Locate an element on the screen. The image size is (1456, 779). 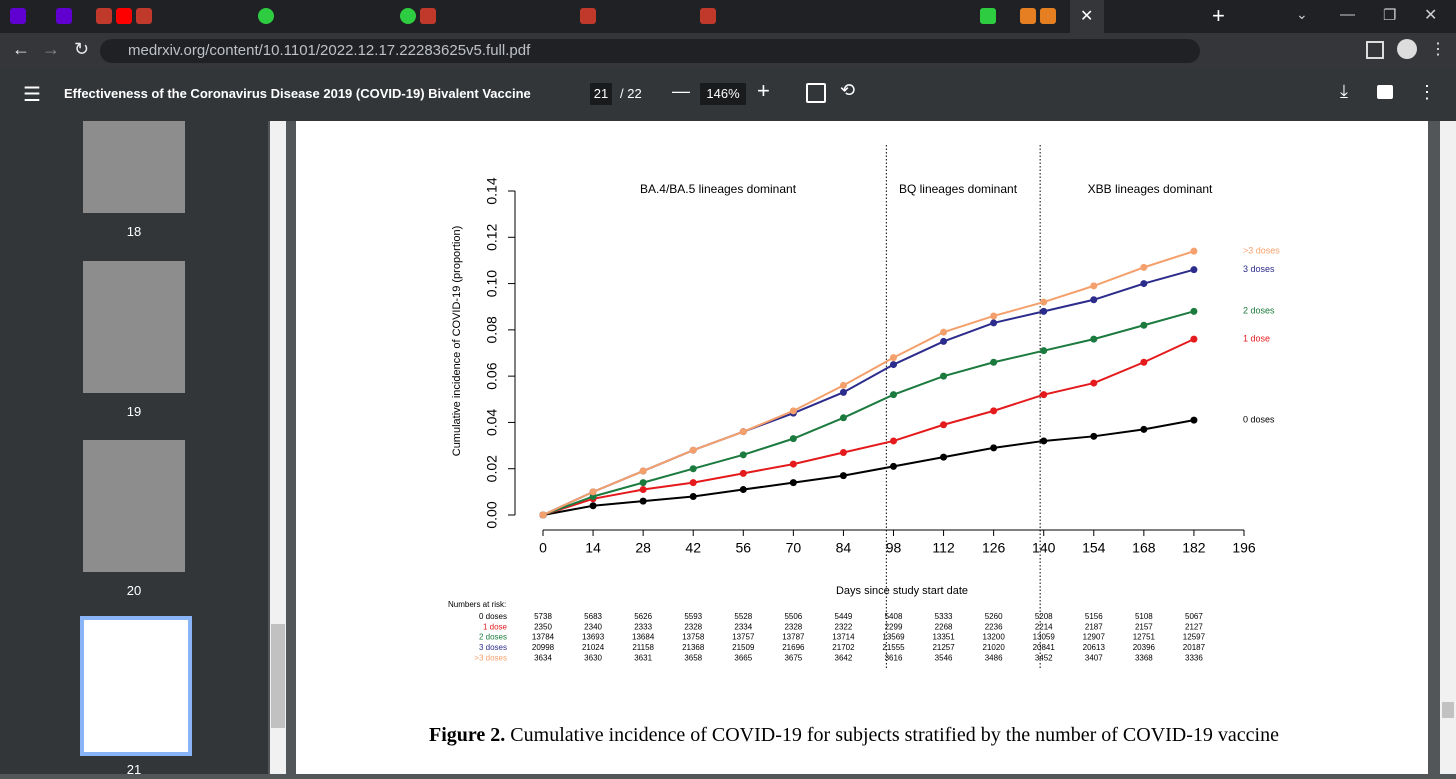
close-tab: ✕ is located at coordinates (1087, 16).